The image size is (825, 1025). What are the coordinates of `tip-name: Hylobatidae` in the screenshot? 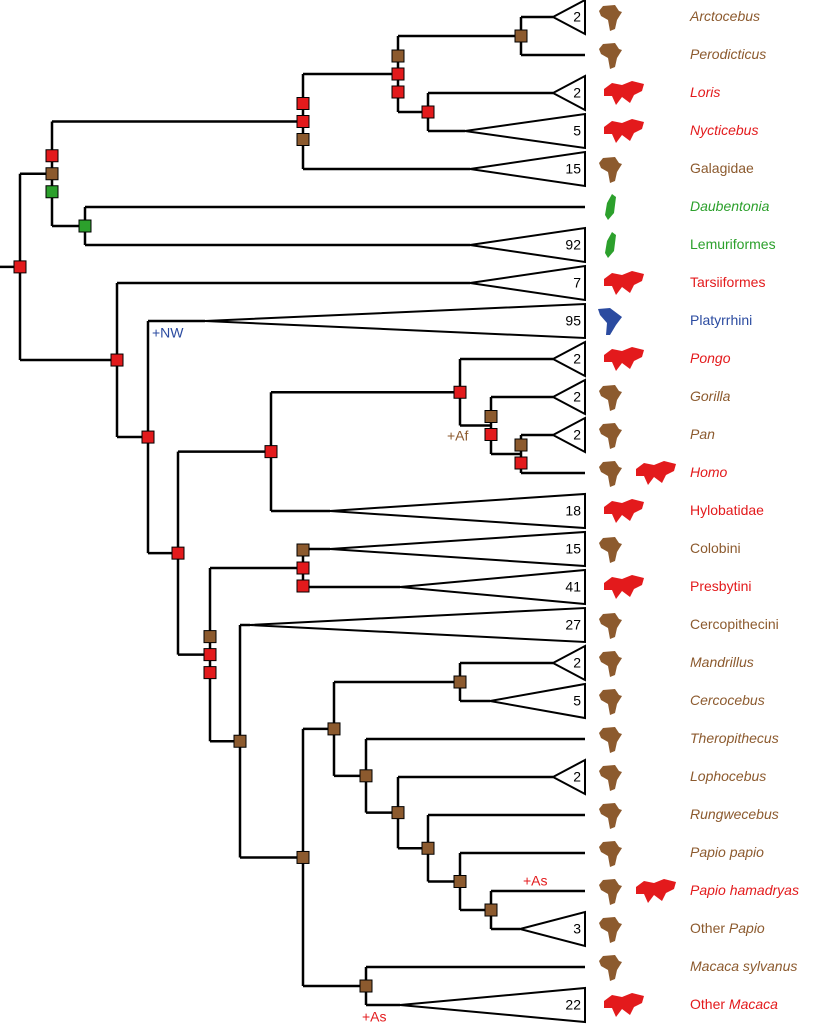 It's located at (727, 510).